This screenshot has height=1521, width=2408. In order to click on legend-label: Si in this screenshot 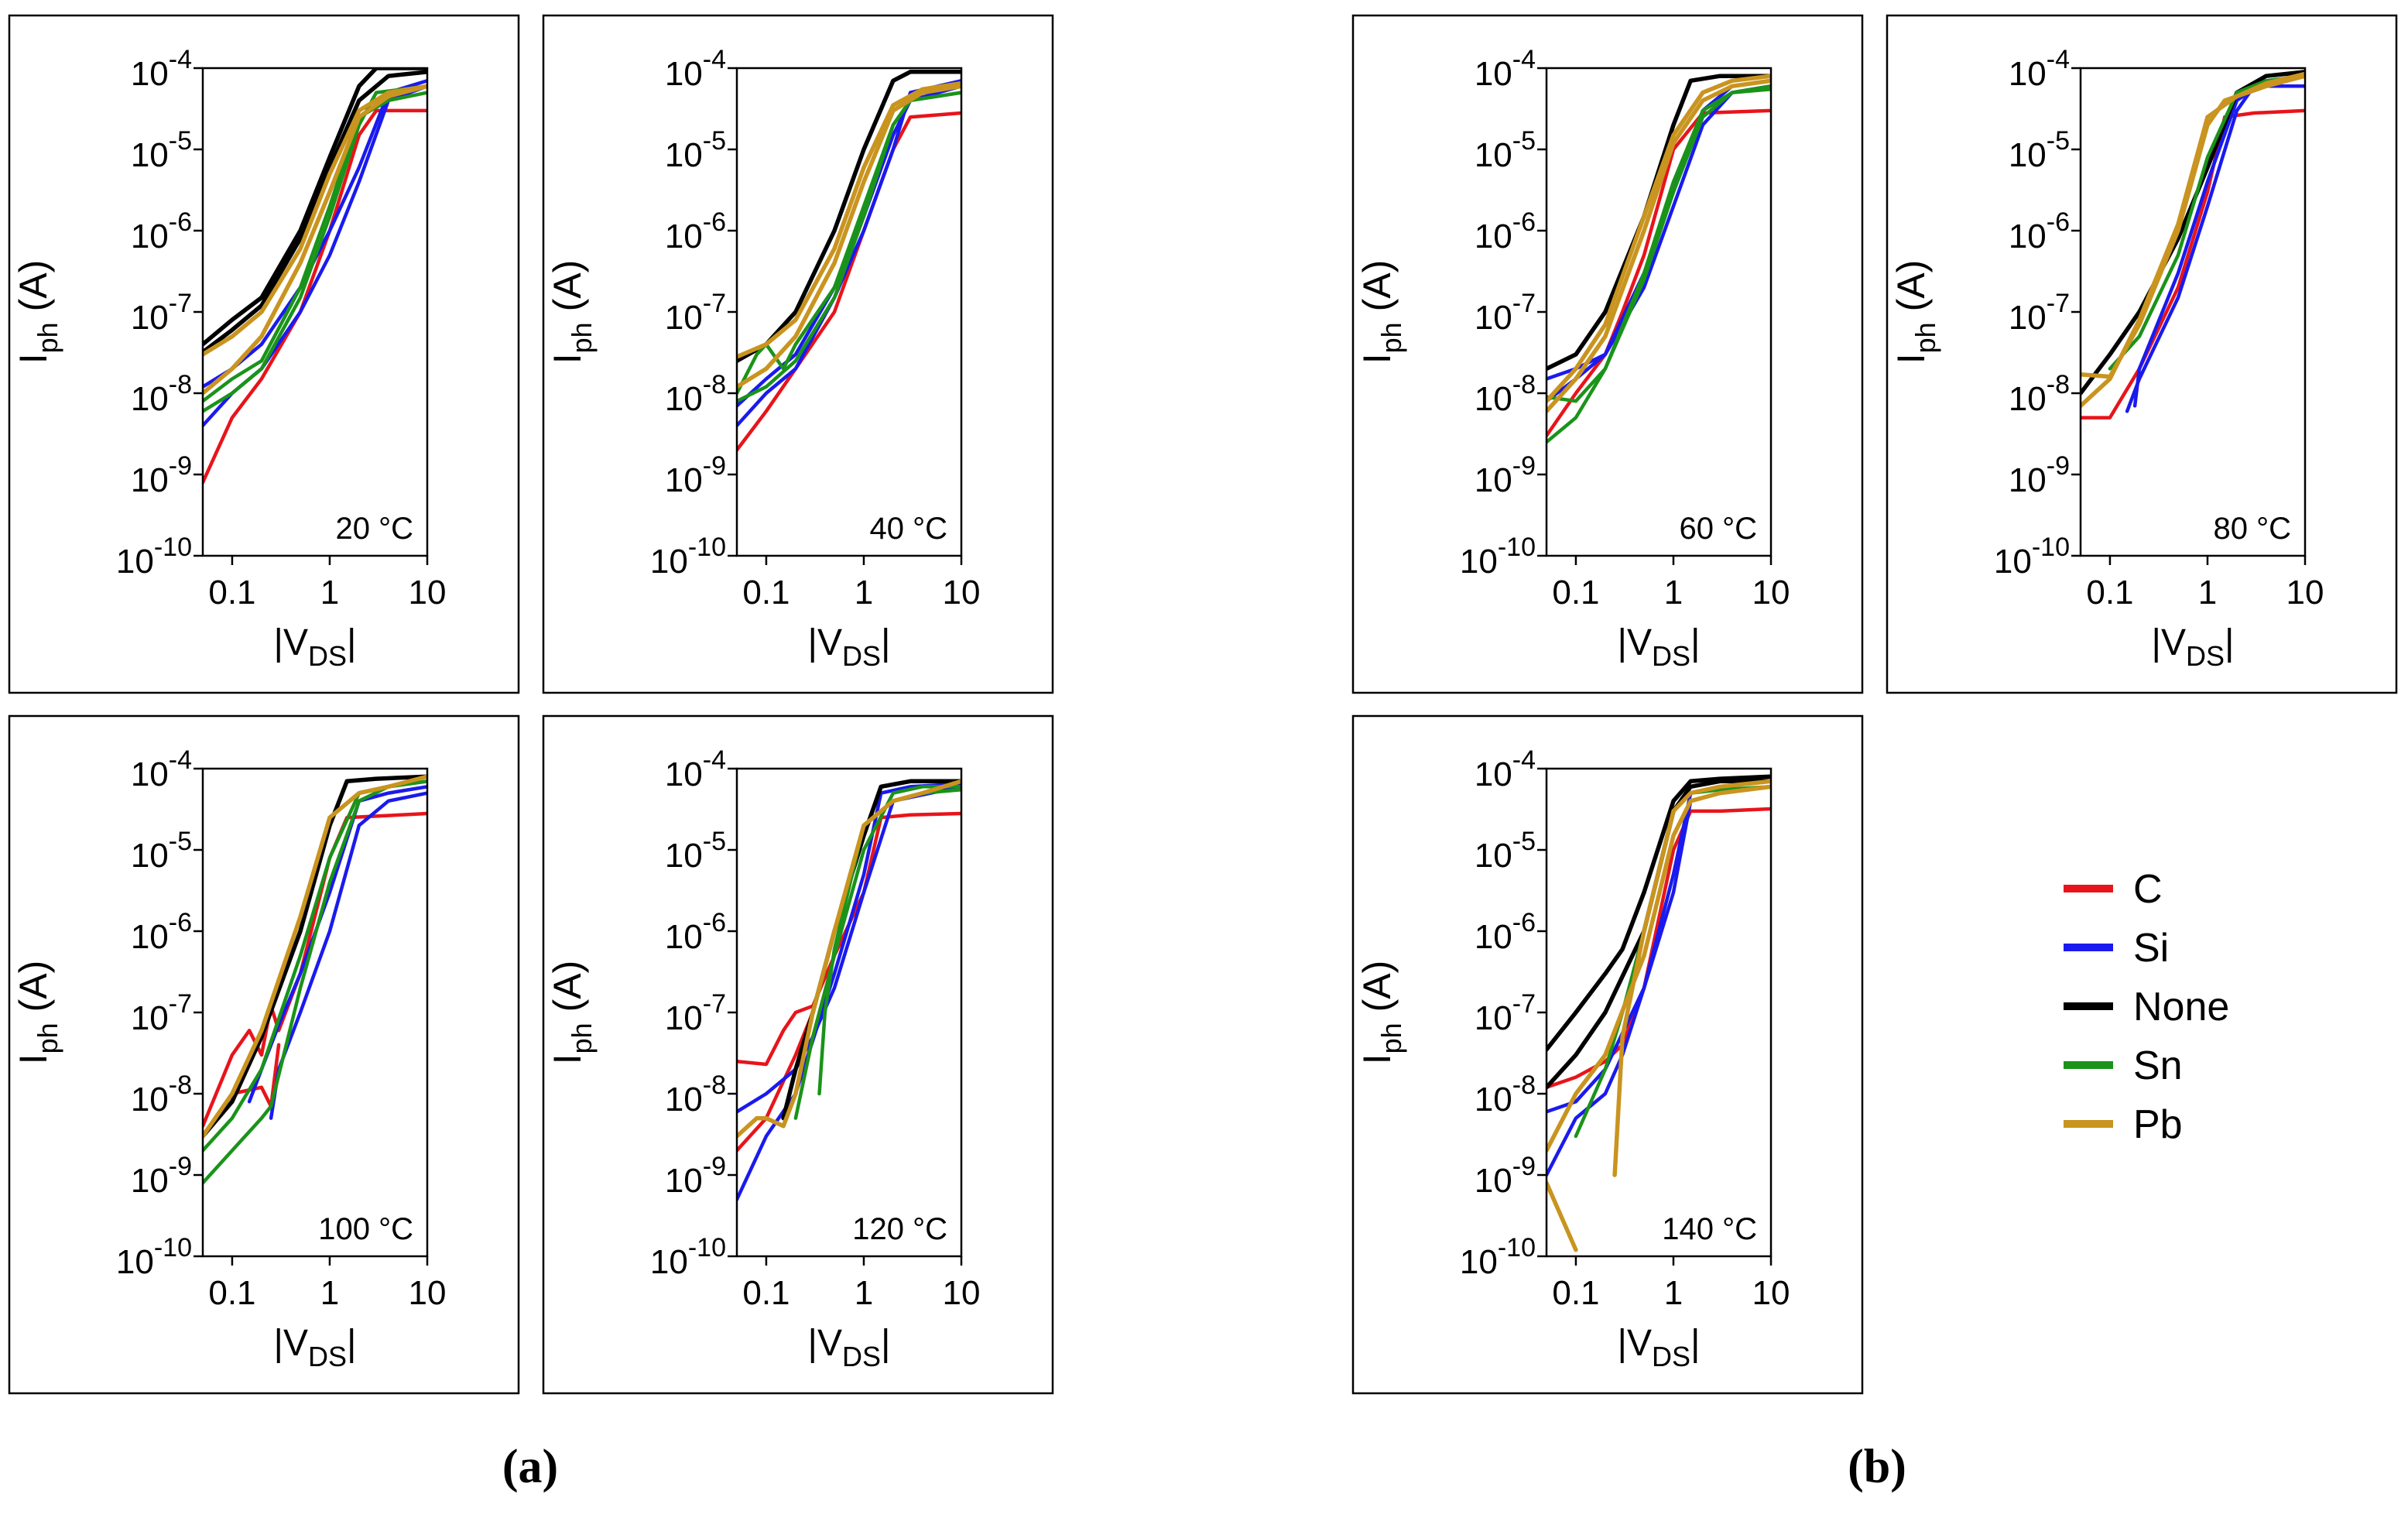, I will do `click(2151, 948)`.